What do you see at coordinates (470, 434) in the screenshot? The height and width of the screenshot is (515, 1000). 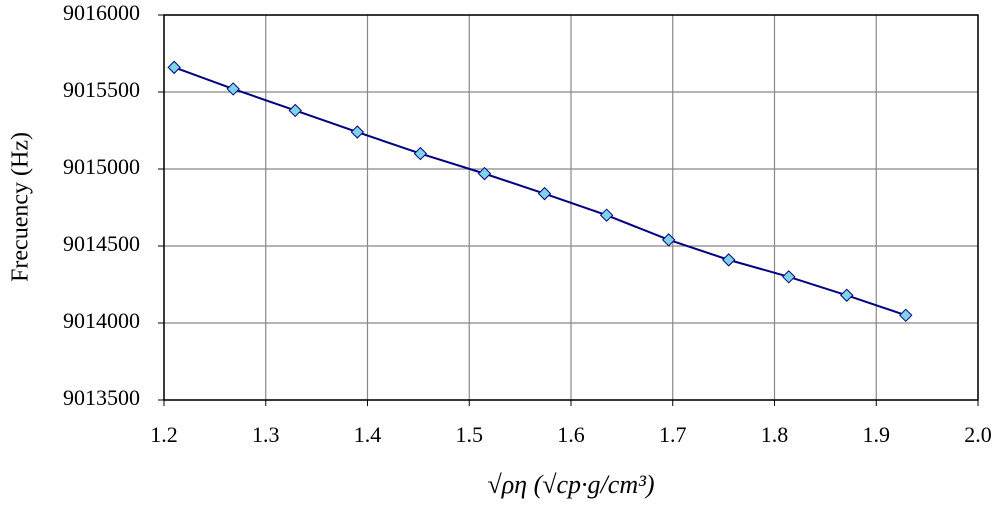 I see `x-tick-label: 1.5` at bounding box center [470, 434].